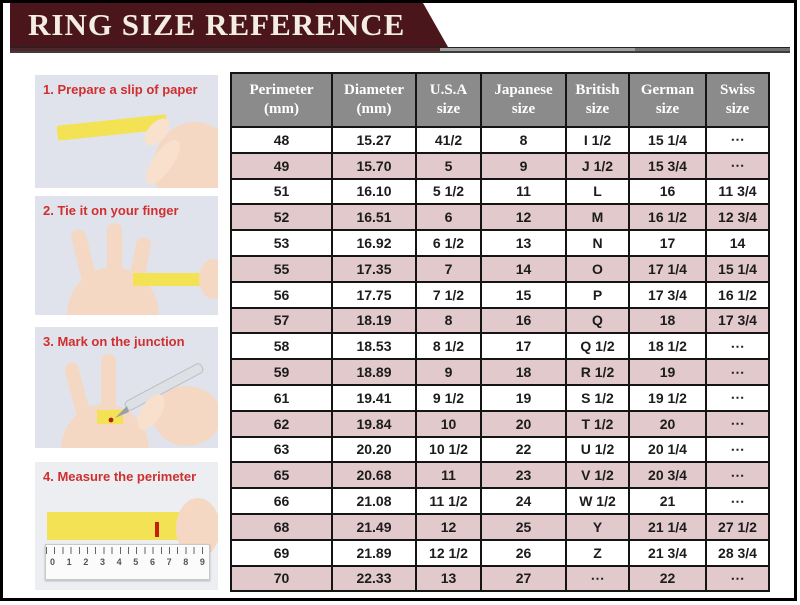 The height and width of the screenshot is (605, 800). What do you see at coordinates (667, 475) in the screenshot?
I see `table-cell: 20 3/4` at bounding box center [667, 475].